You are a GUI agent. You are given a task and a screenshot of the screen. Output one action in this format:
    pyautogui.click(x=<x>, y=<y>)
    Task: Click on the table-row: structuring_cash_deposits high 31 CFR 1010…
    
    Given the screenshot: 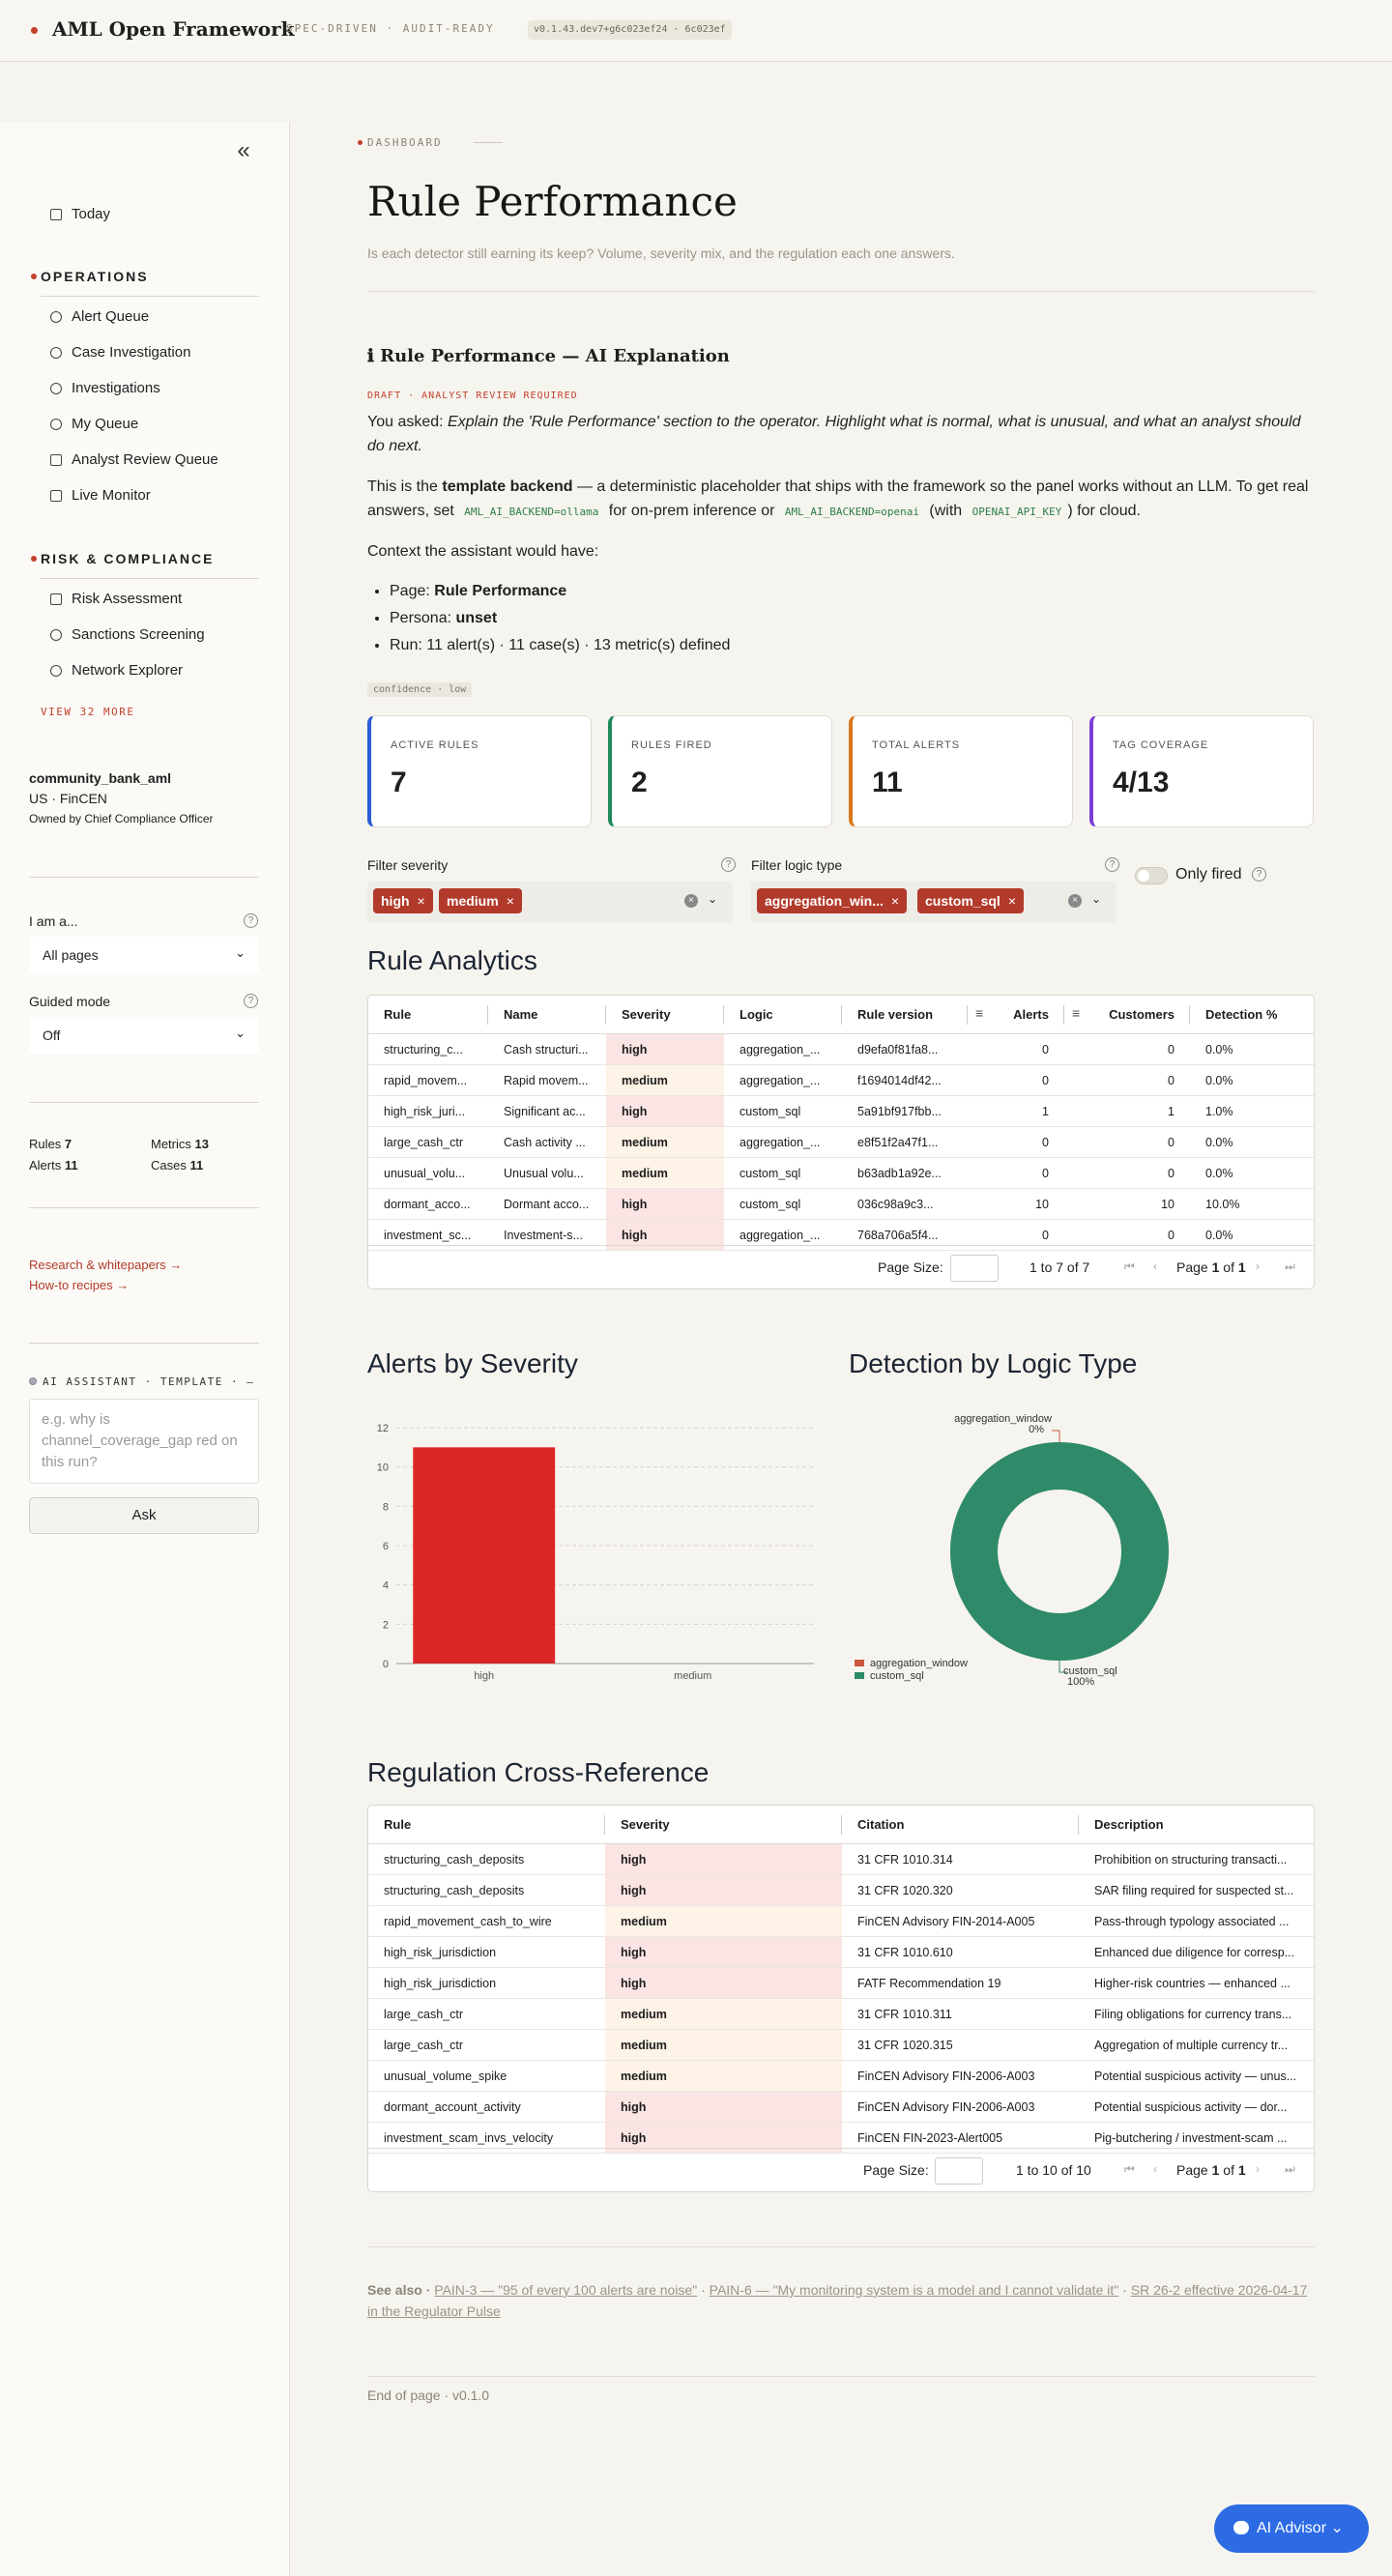 What is the action you would take?
    pyautogui.click(x=841, y=1860)
    